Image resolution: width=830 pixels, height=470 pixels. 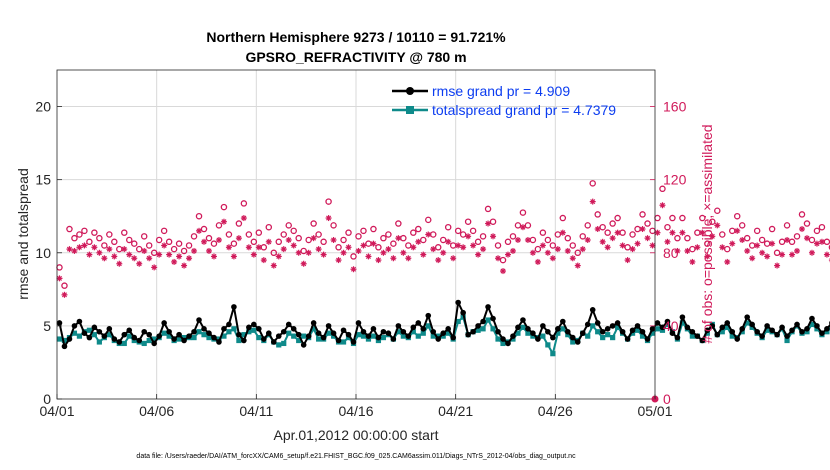 I want to click on y2-tick-label: 80, so click(x=671, y=253).